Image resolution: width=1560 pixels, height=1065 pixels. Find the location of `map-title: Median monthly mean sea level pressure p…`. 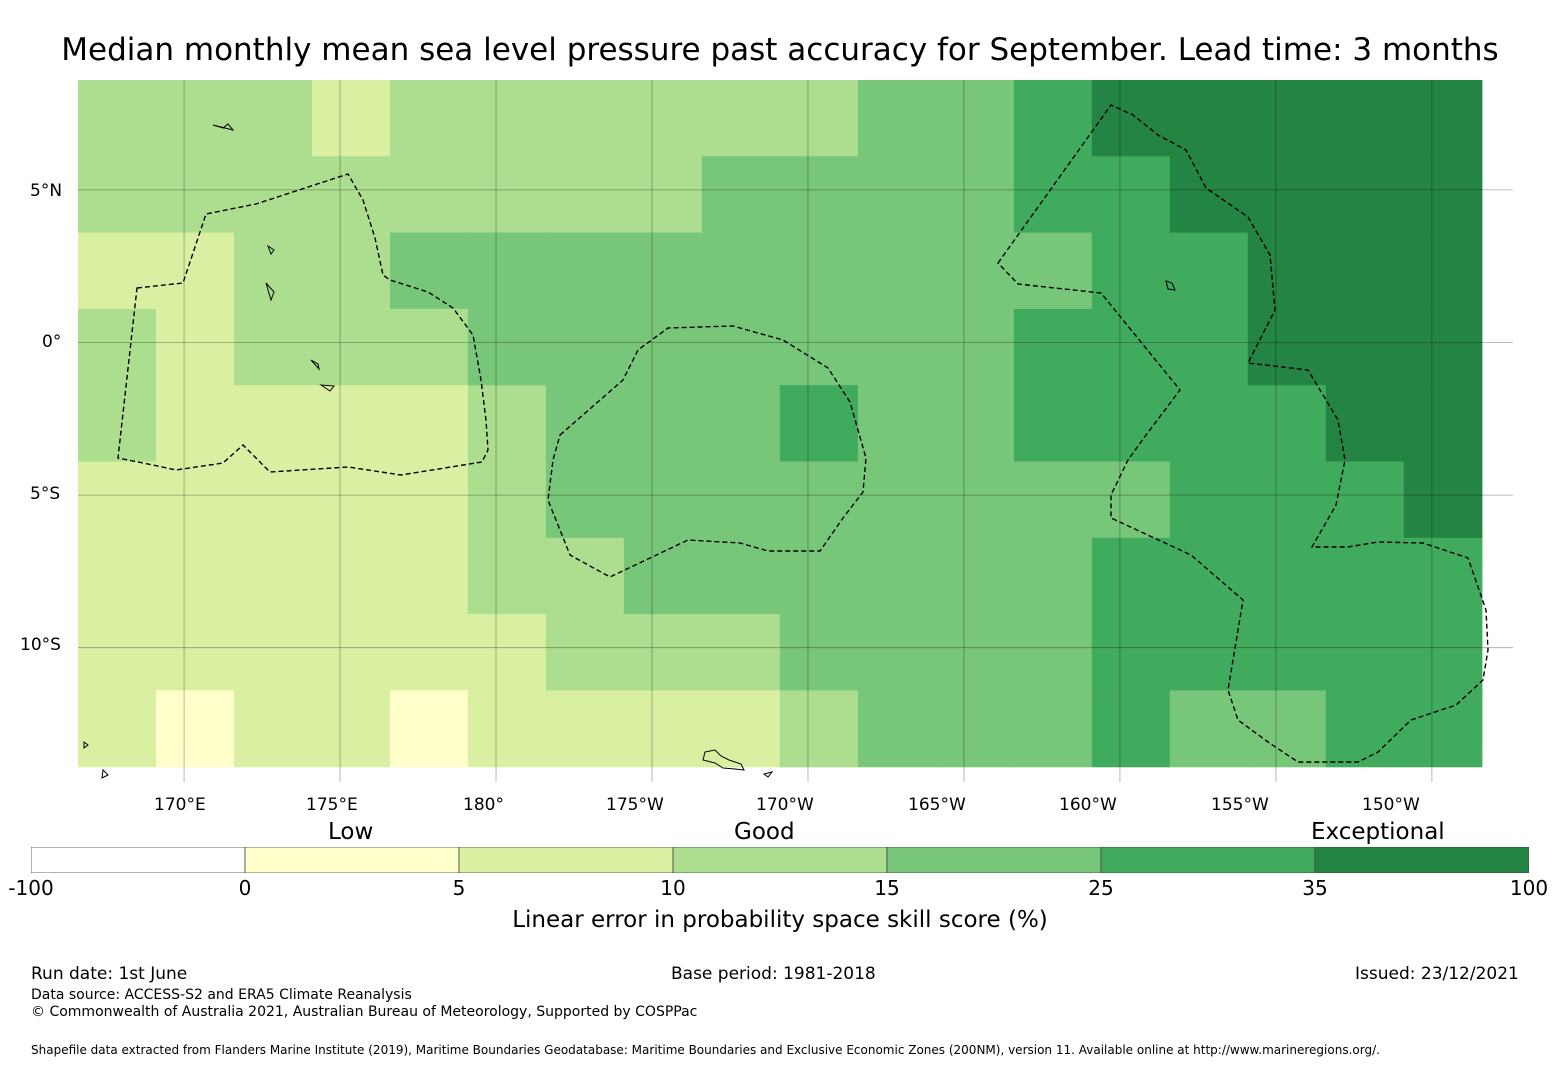

map-title: Median monthly mean sea level pressure p… is located at coordinates (780, 50).